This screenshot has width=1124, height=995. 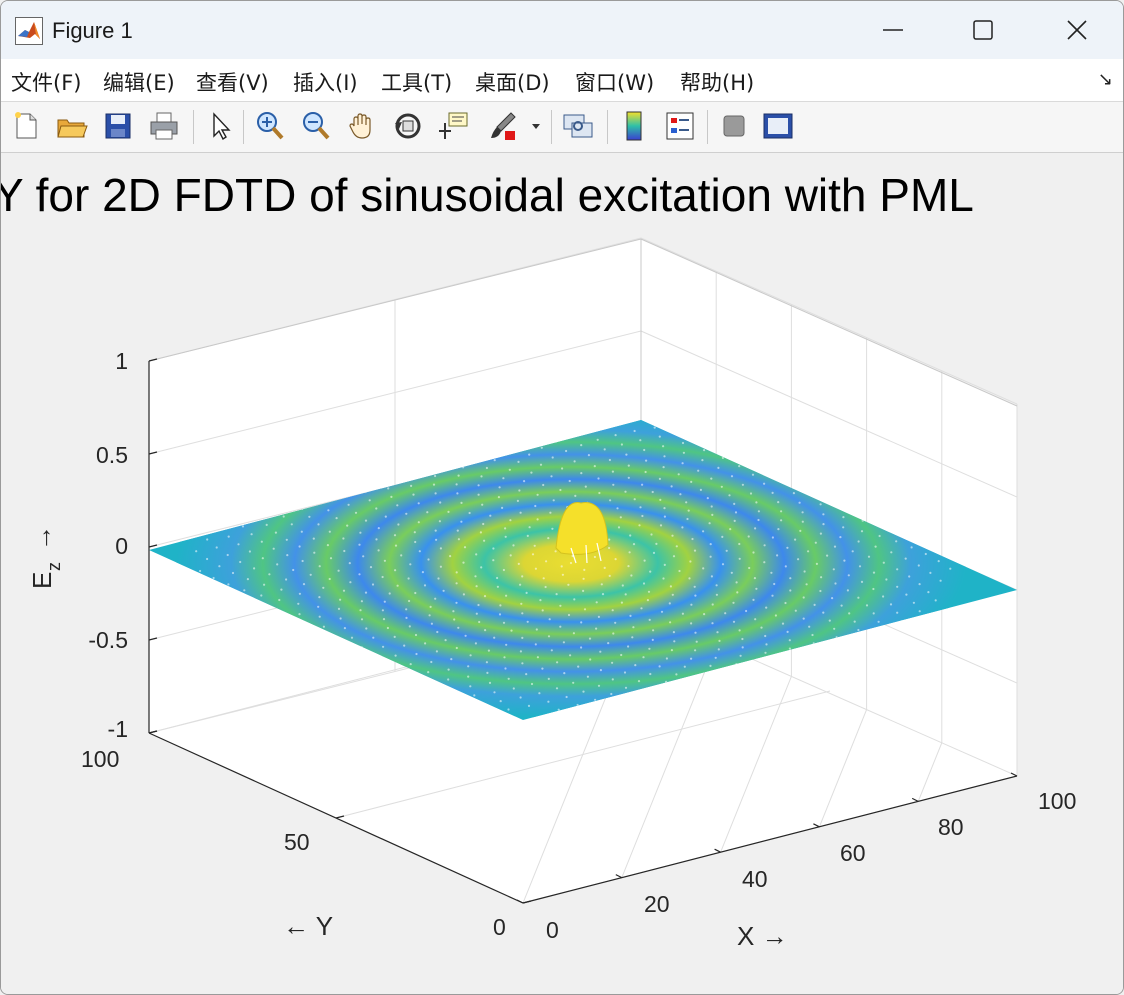 I want to click on rotate-3d-button, so click(x=408, y=126).